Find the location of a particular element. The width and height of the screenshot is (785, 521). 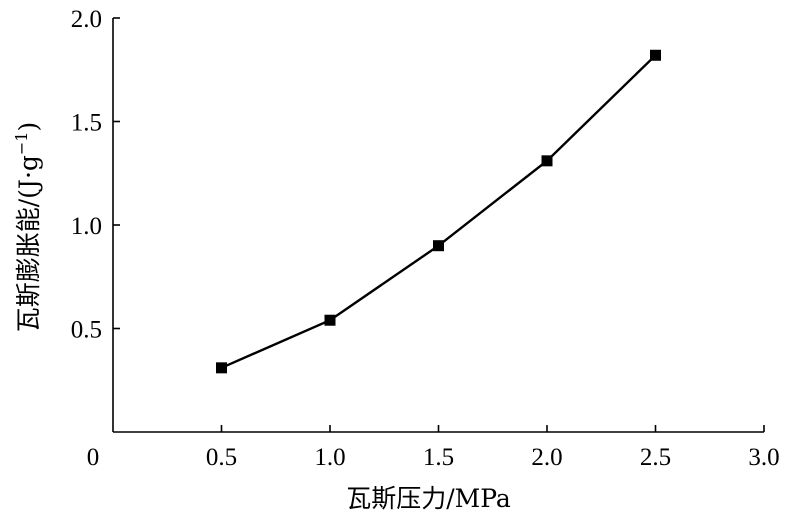

x-tick-label: 2.0 is located at coordinates (546, 457).